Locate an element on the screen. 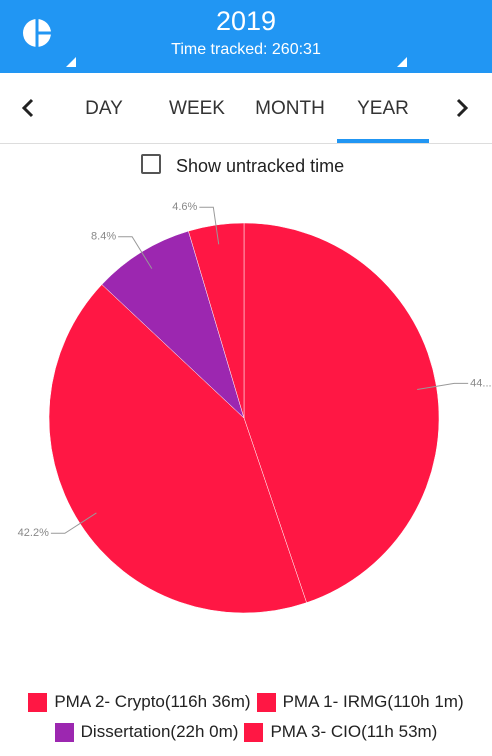 Image resolution: width=492 pixels, height=756 pixels. legend-item: PMA 1- IRMG(110h 1m) is located at coordinates (360, 702).